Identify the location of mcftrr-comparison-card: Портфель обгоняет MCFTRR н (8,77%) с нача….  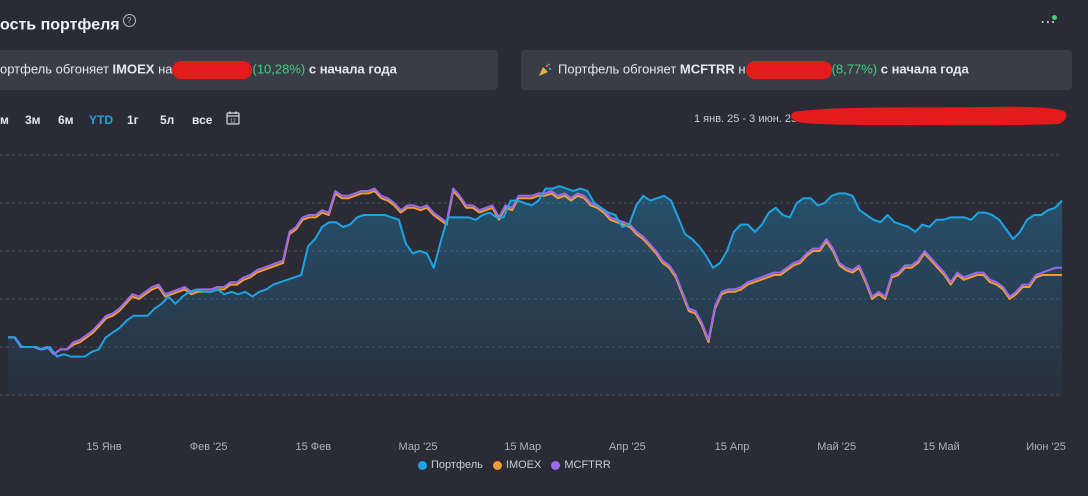
(796, 70).